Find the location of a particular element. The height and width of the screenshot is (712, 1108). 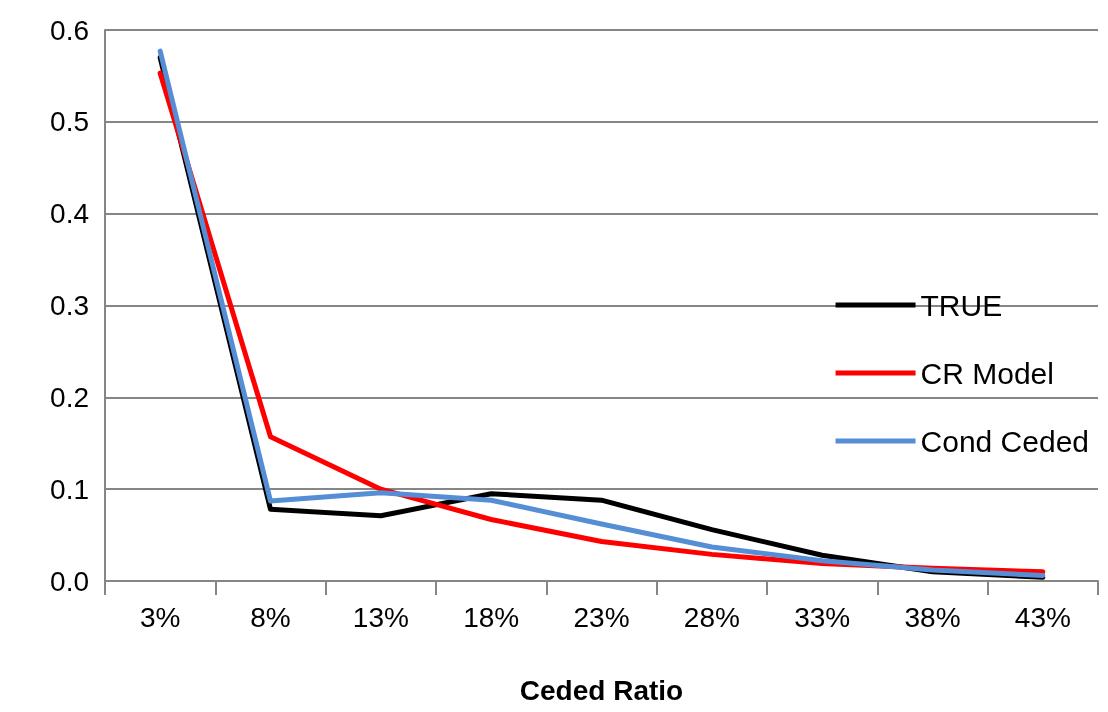

y-tick-label: 0.4 is located at coordinates (69, 214).